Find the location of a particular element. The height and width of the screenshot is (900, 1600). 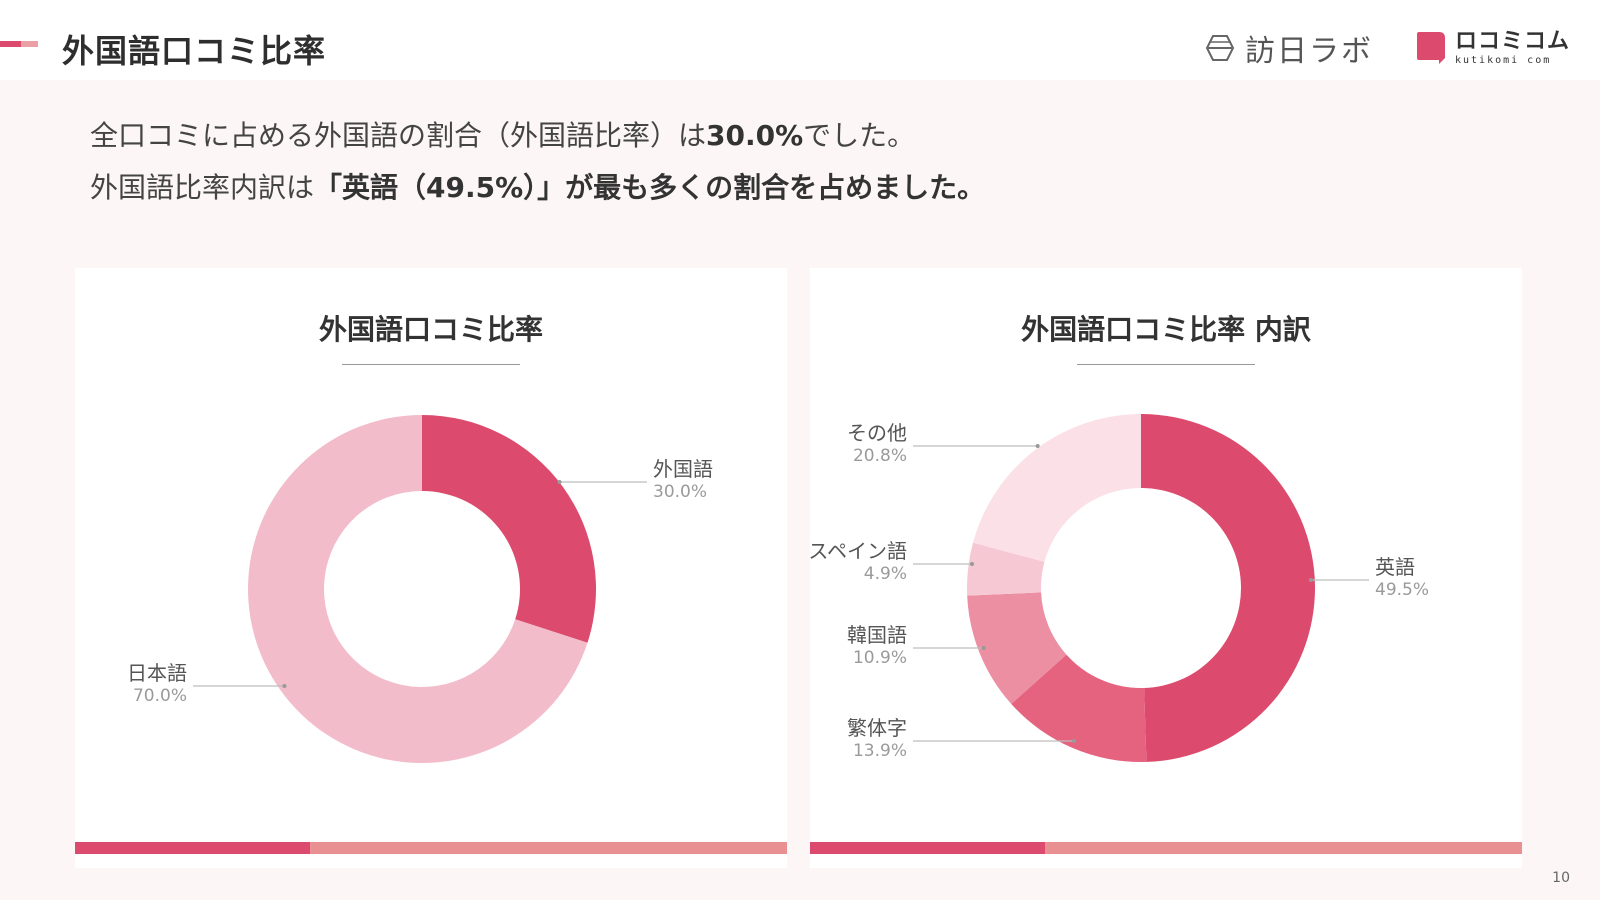

slice-value-1-4: 20.8% is located at coordinates (880, 456).